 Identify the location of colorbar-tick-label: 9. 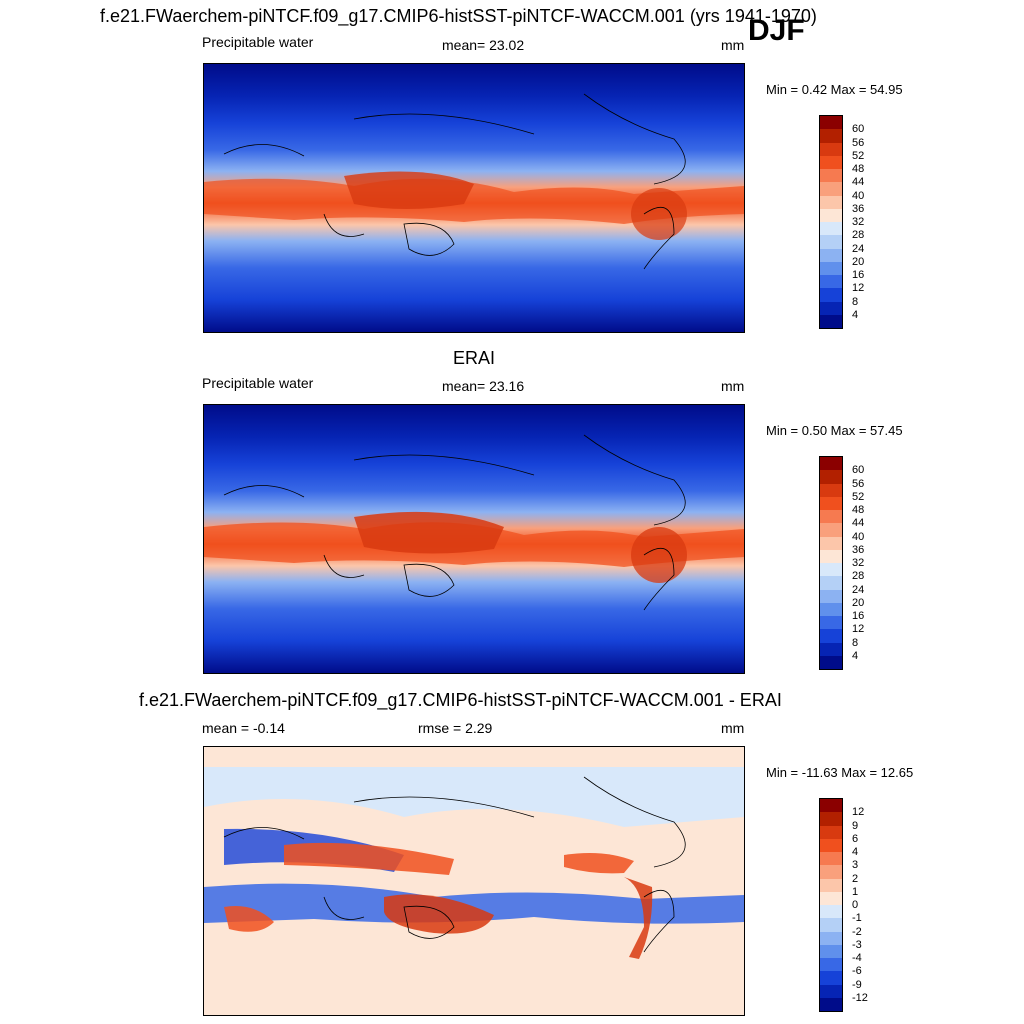
(855, 825).